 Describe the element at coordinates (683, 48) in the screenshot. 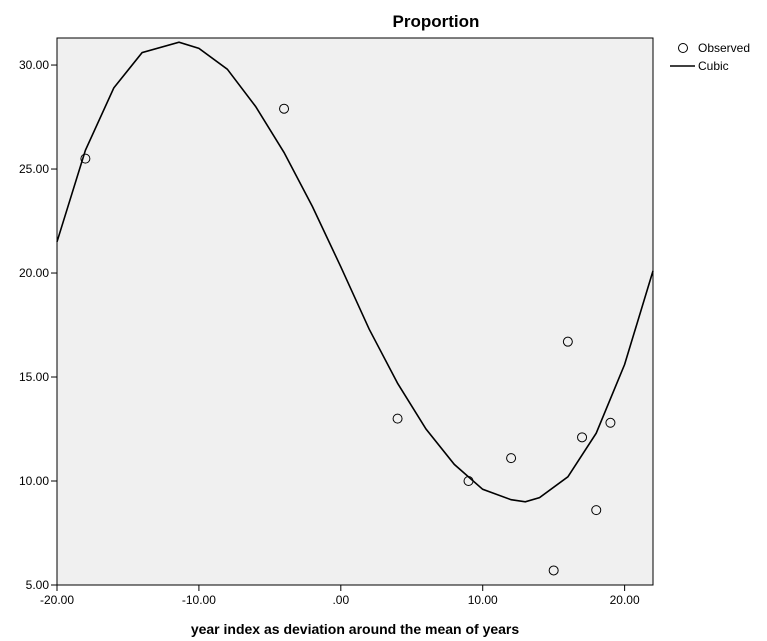

I see `legend-observed-marker` at that location.